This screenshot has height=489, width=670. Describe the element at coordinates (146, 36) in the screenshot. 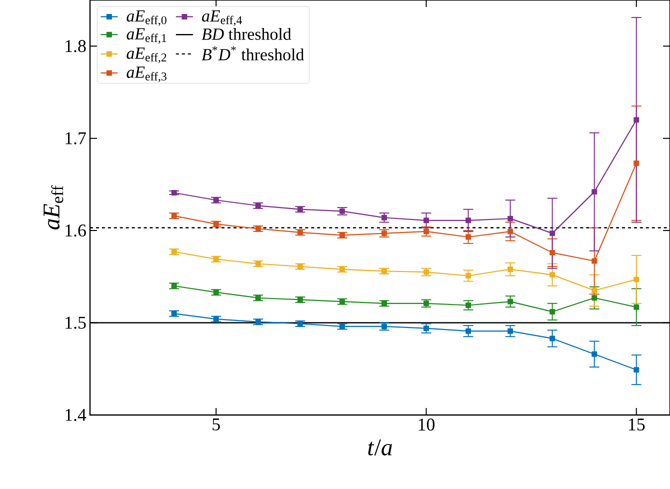

I see `legend-label: aE$_{eff,1}$` at that location.